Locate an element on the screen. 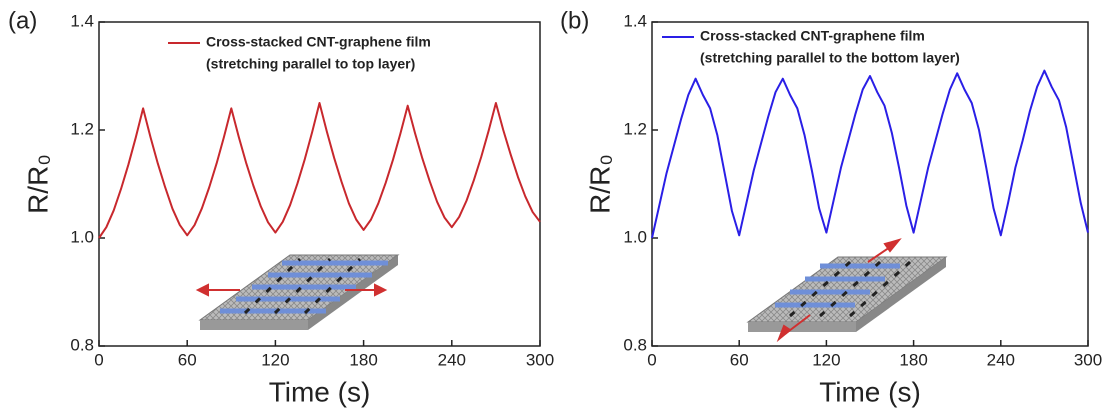 The height and width of the screenshot is (415, 1110). panel-label: (b) is located at coordinates (574, 20).